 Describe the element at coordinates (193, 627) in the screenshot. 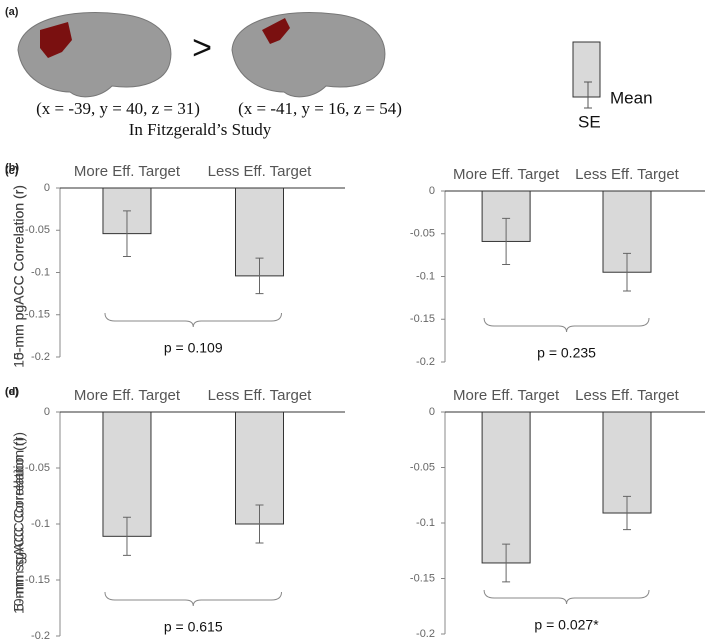

I see `p-value: p = 0.615` at that location.